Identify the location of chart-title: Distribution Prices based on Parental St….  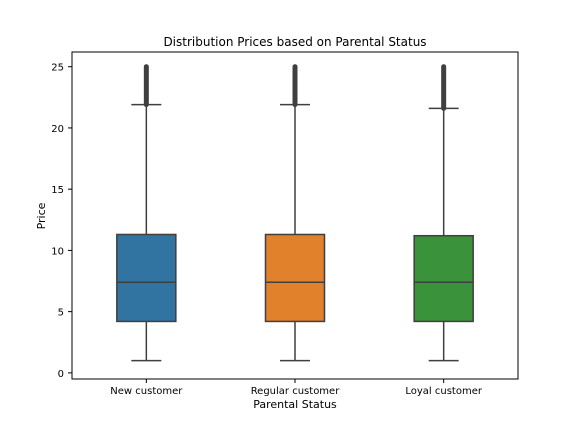
(294, 42).